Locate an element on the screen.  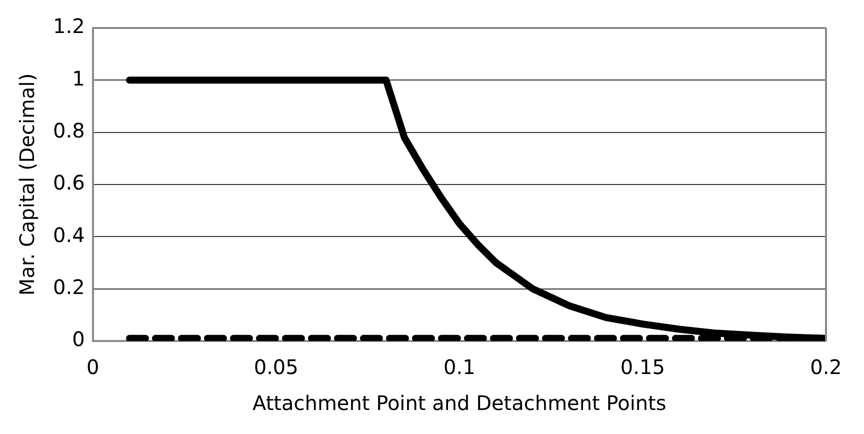
x-axis-title: Attachment Point and Detachment Points is located at coordinates (459, 403).